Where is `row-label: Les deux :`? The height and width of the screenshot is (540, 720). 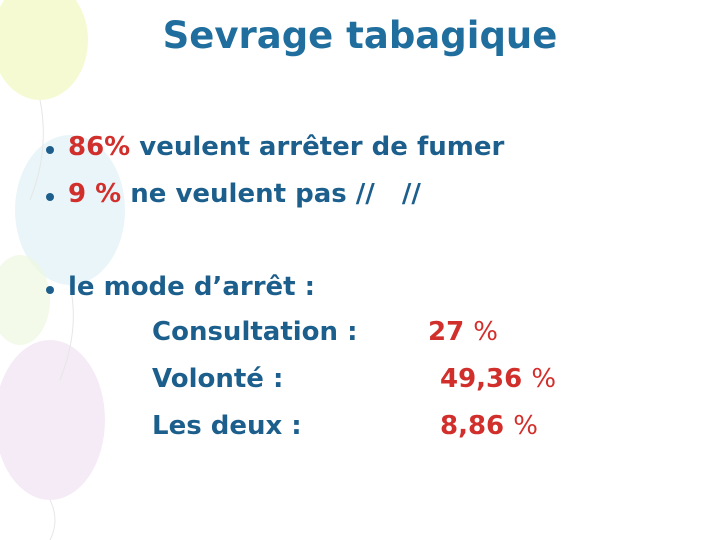 row-label: Les deux : is located at coordinates (227, 426).